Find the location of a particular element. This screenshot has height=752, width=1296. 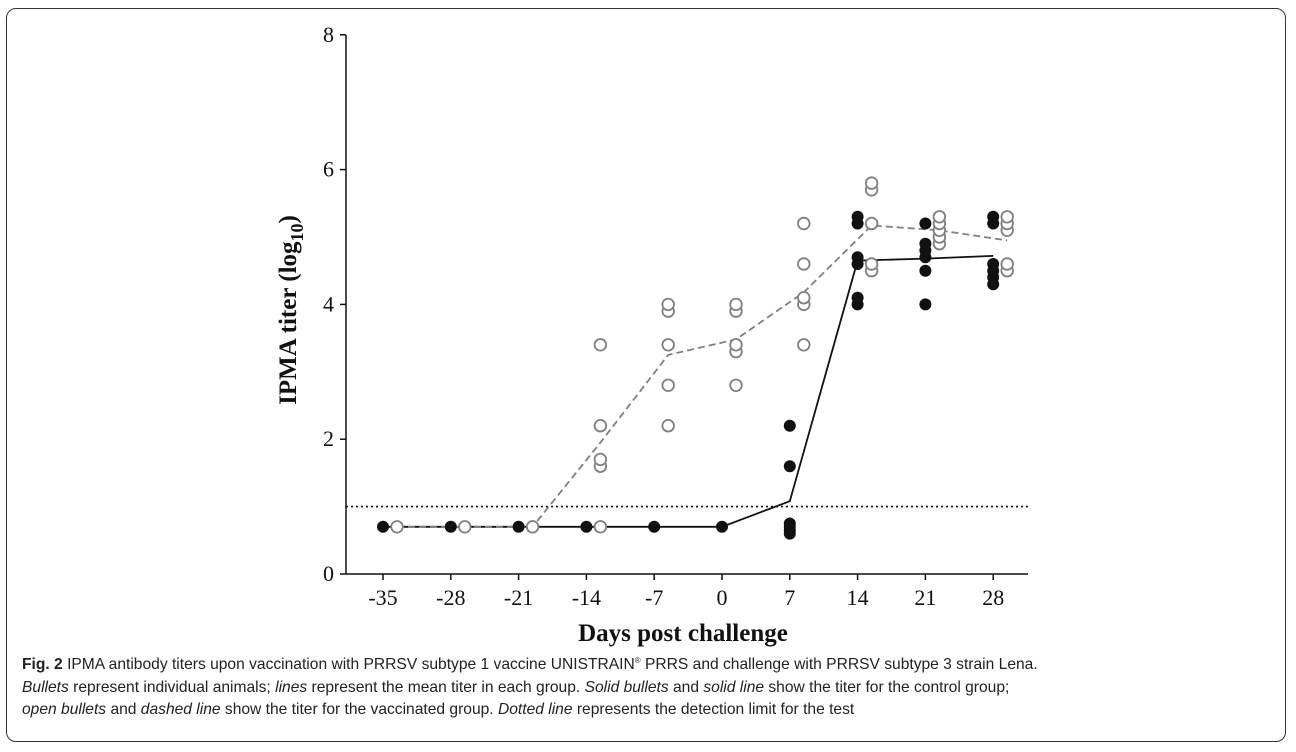

x-tick-label: 14 is located at coordinates (858, 597).